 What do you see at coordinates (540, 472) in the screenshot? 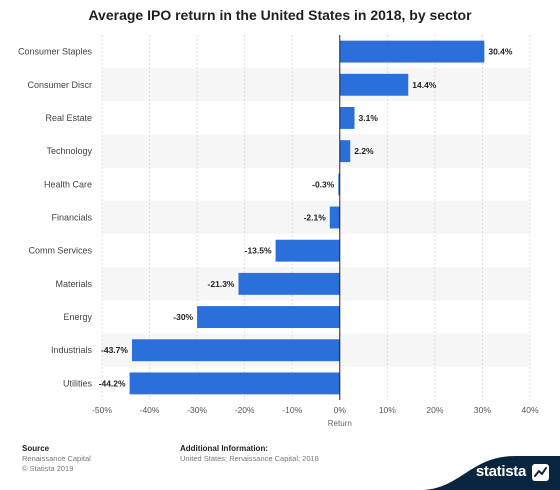
I see `statista-logo-icon` at bounding box center [540, 472].